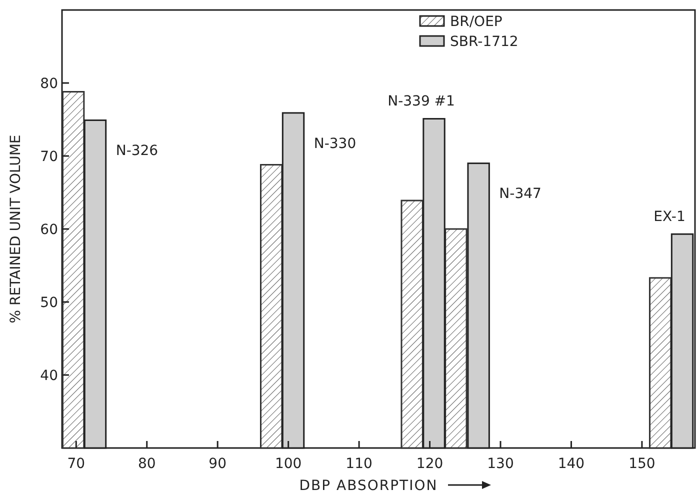 The height and width of the screenshot is (502, 697). Describe the element at coordinates (430, 464) in the screenshot. I see `x-tick-label: 120` at that location.